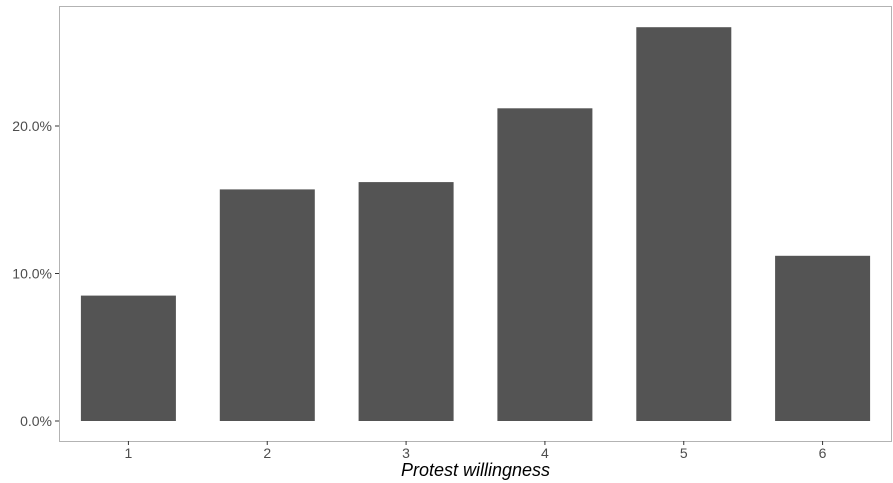  I want to click on x-axis-title: Protest willingness, so click(475, 470).